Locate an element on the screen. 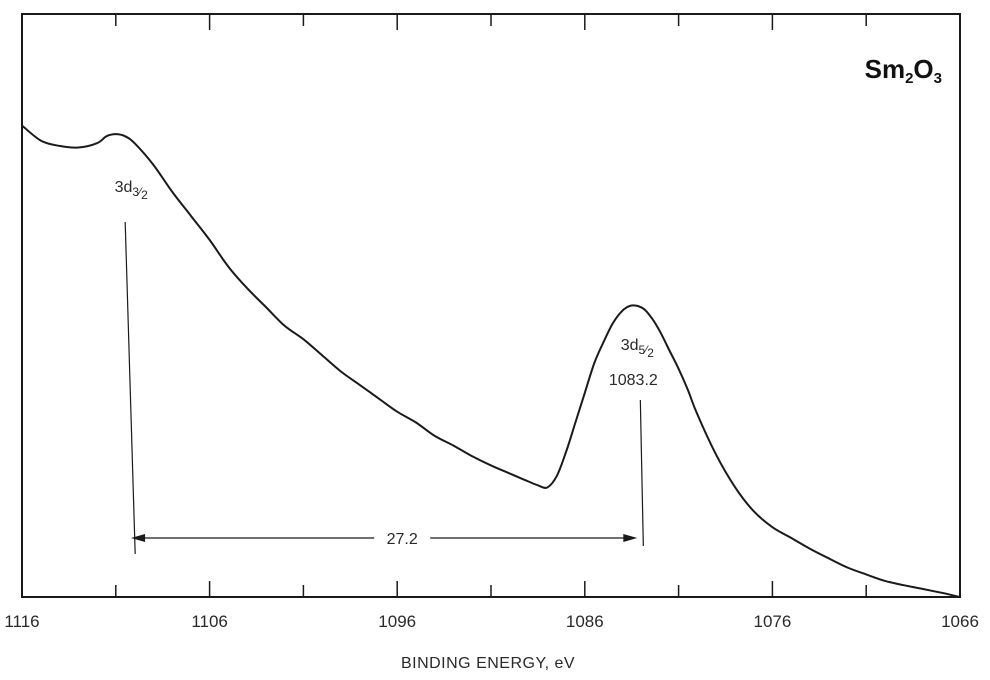 This screenshot has height=680, width=990. separation-label: 27.2 is located at coordinates (402, 539).